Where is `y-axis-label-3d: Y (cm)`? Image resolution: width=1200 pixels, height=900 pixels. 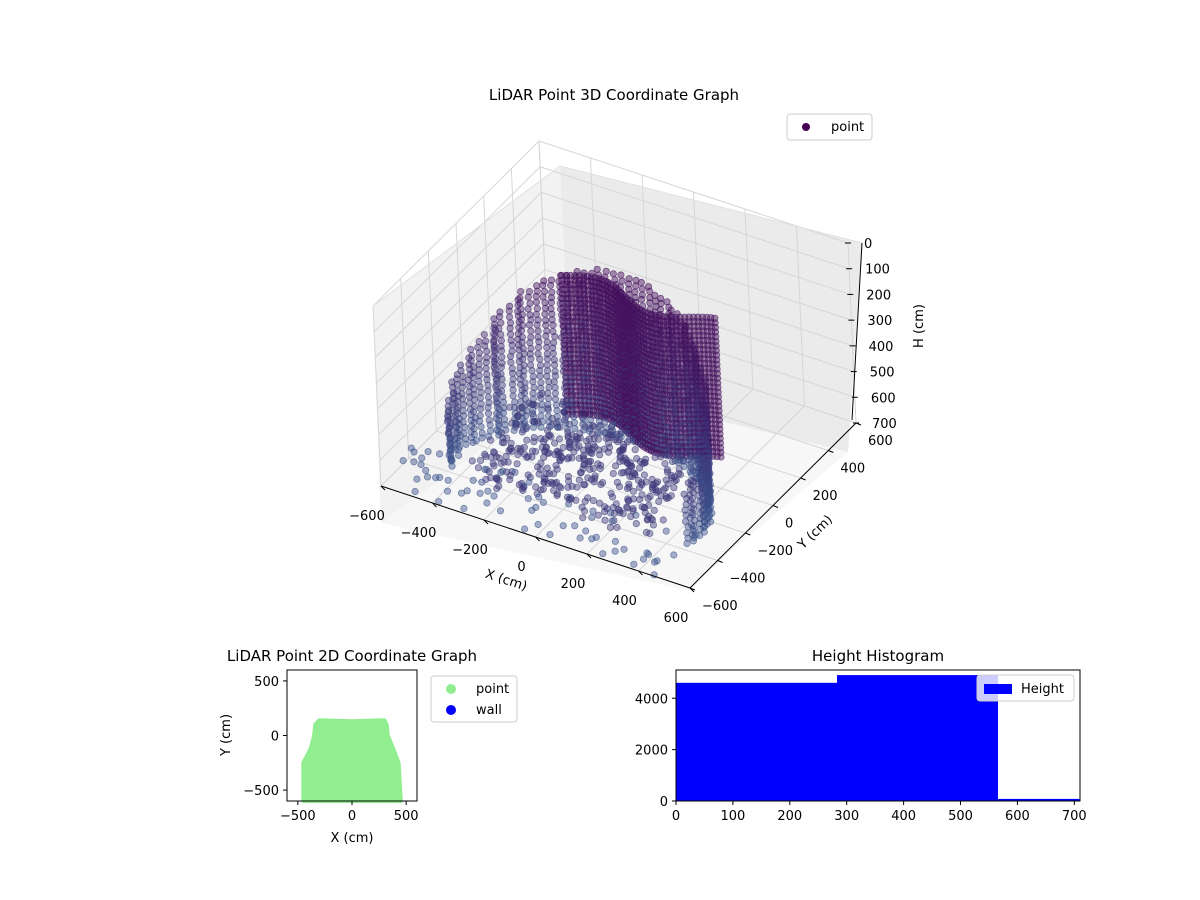
y-axis-label-3d: Y (cm) is located at coordinates (815, 532).